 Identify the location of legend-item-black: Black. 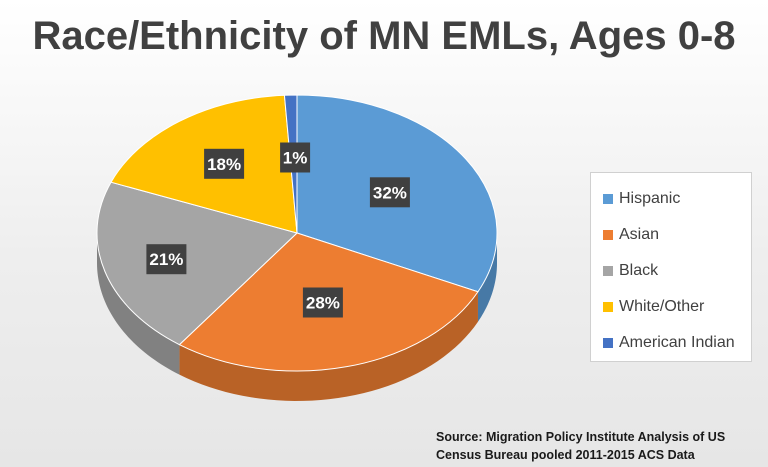
(677, 271).